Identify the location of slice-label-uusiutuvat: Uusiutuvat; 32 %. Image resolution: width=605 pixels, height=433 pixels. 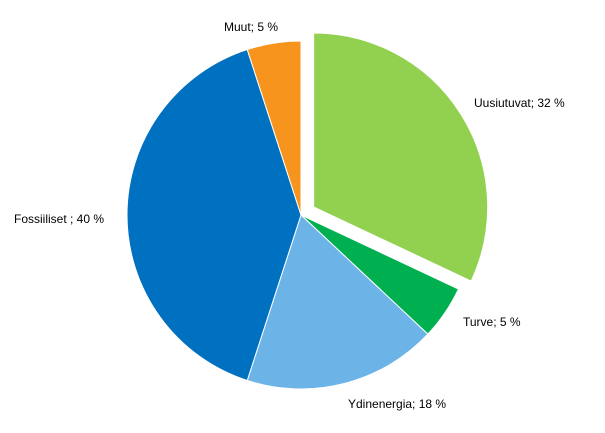
(519, 103).